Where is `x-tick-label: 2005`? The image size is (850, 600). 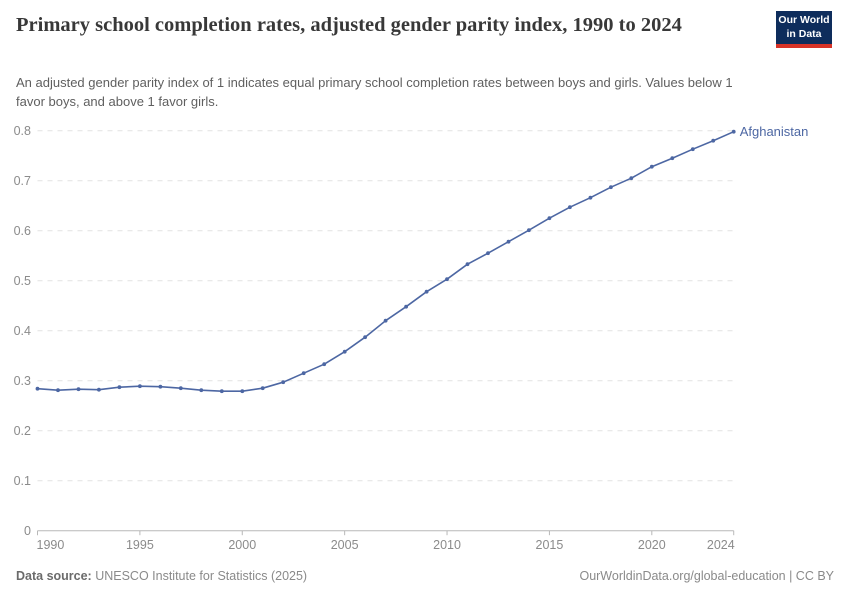 x-tick-label: 2005 is located at coordinates (345, 545).